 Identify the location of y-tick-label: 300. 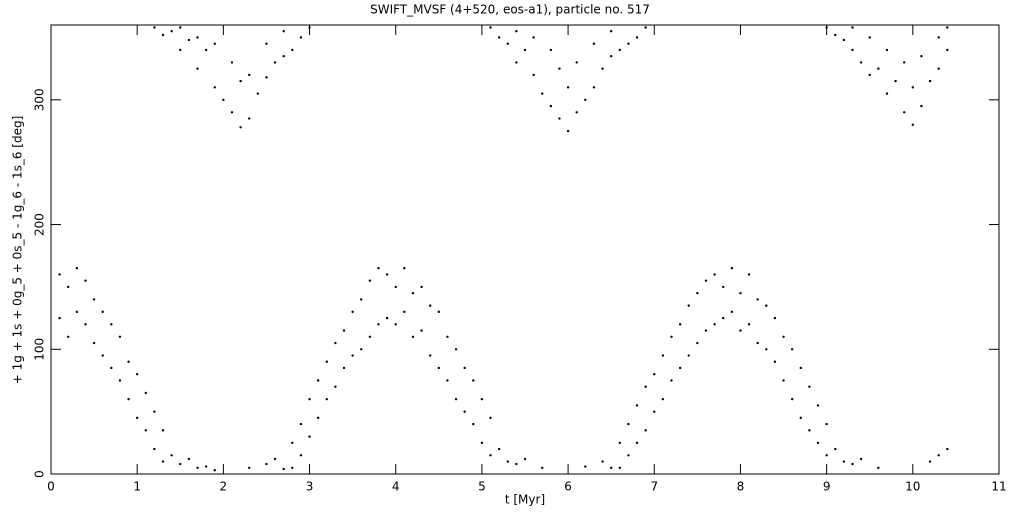
(40, 99).